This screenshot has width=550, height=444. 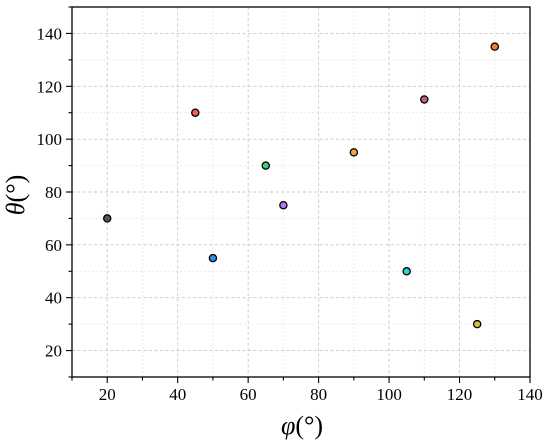 I want to click on x-tick-label: 120, so click(x=460, y=394).